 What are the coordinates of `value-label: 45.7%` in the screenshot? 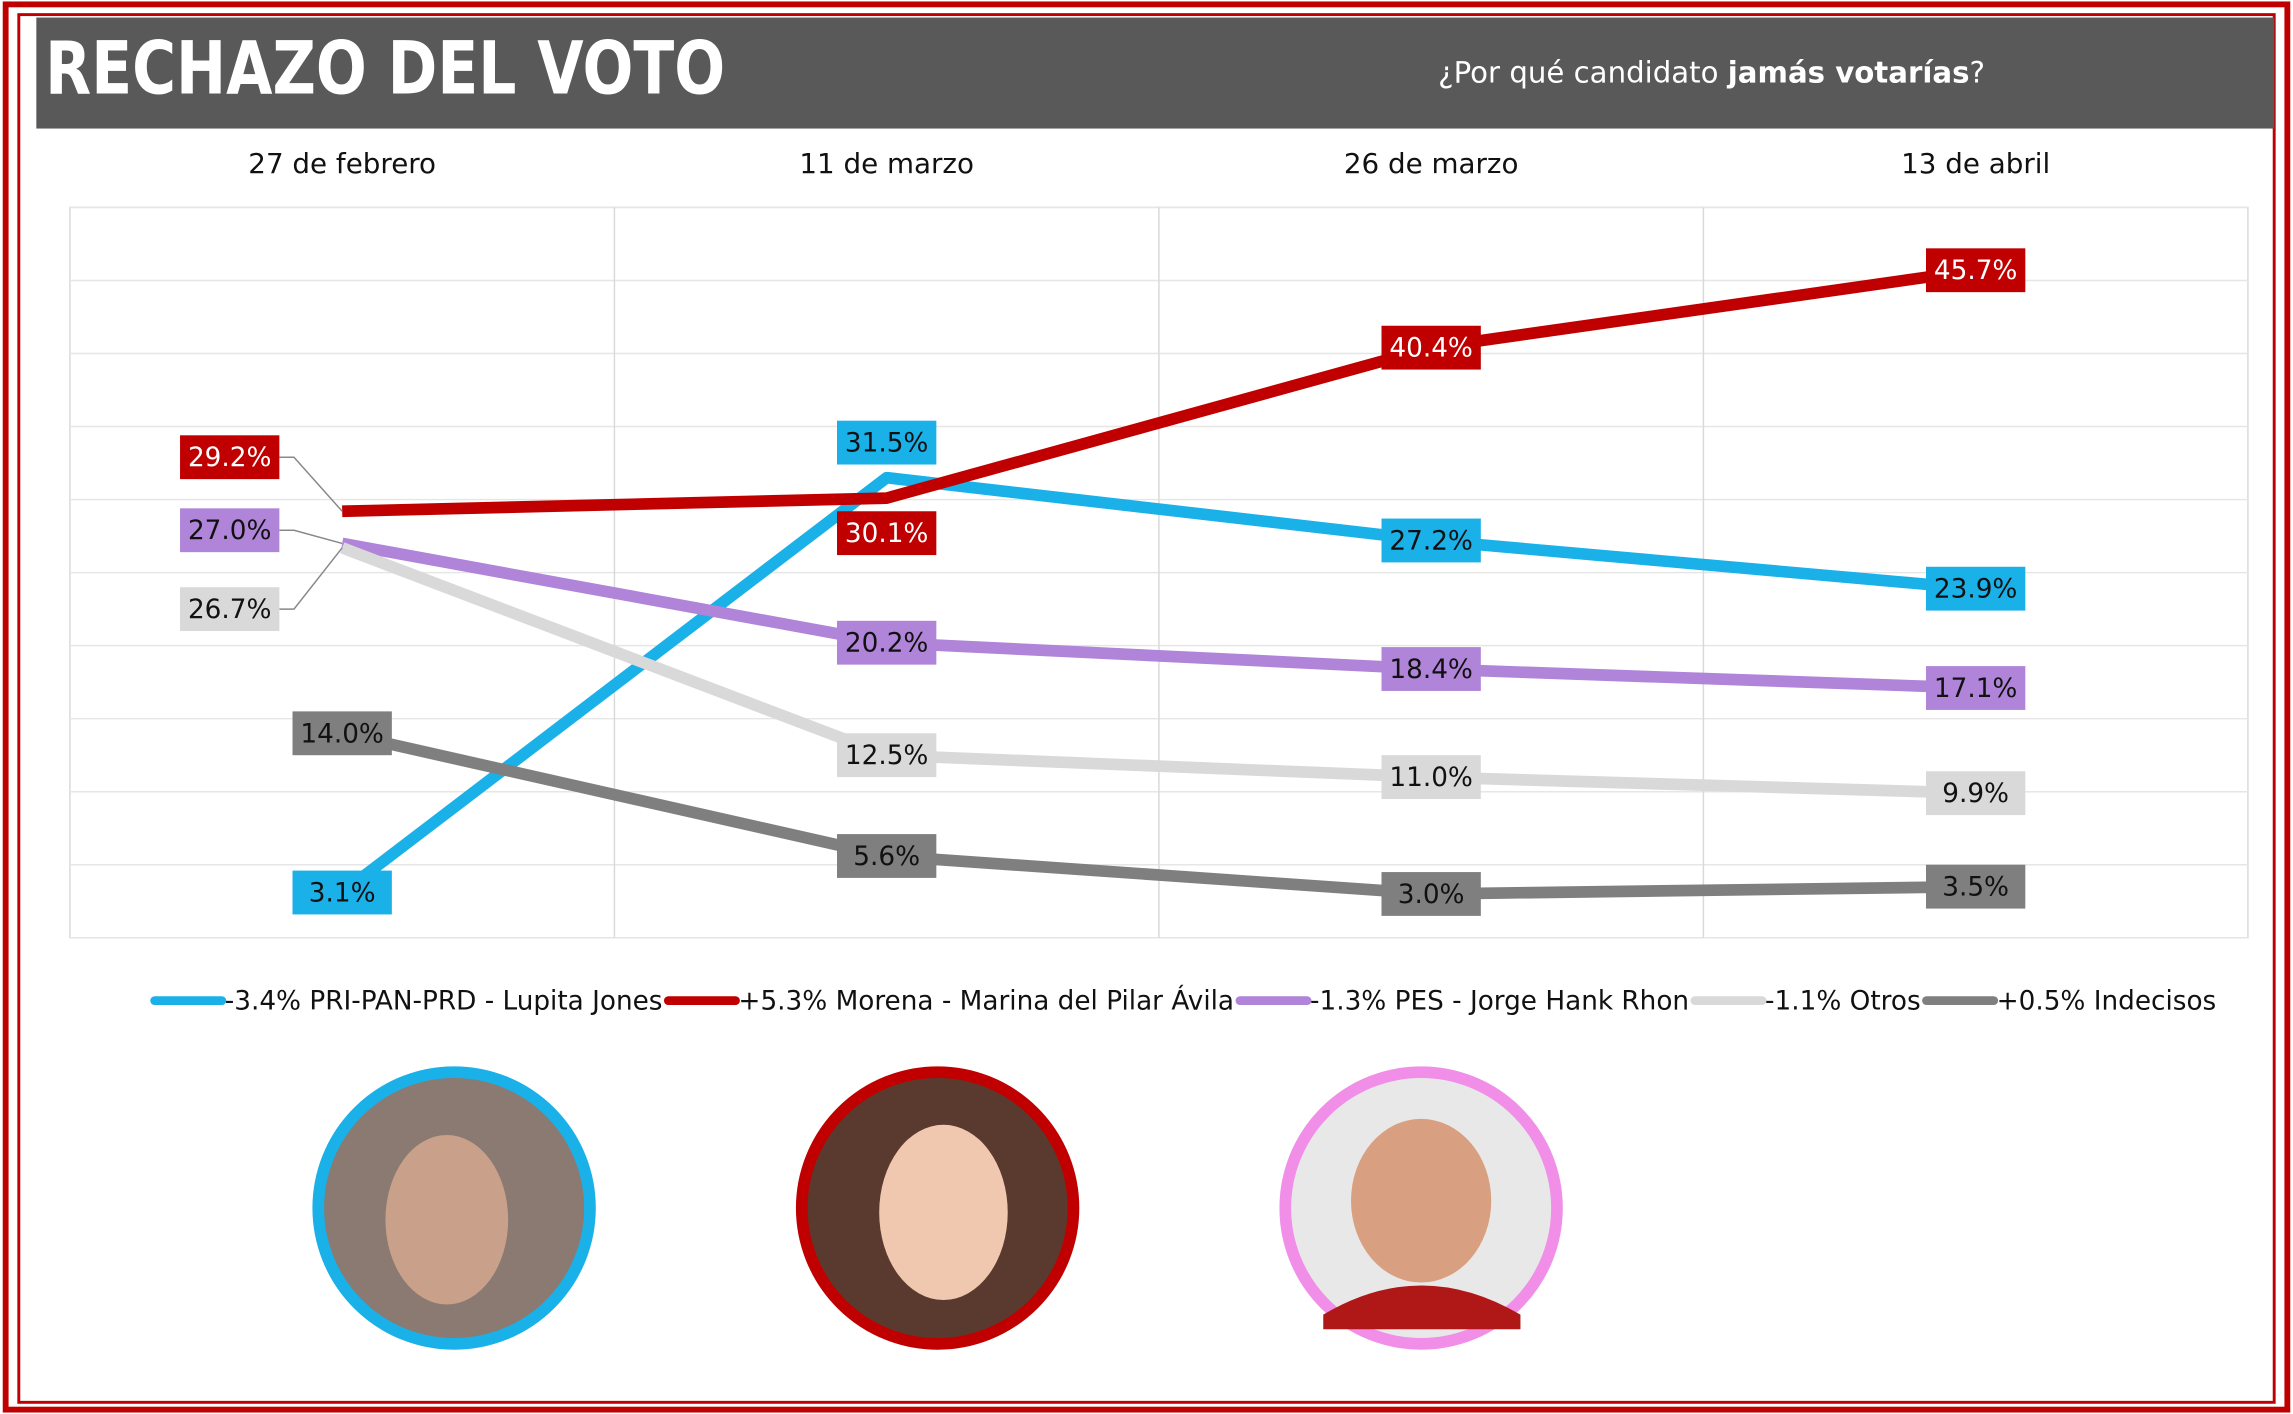 It's located at (1976, 271).